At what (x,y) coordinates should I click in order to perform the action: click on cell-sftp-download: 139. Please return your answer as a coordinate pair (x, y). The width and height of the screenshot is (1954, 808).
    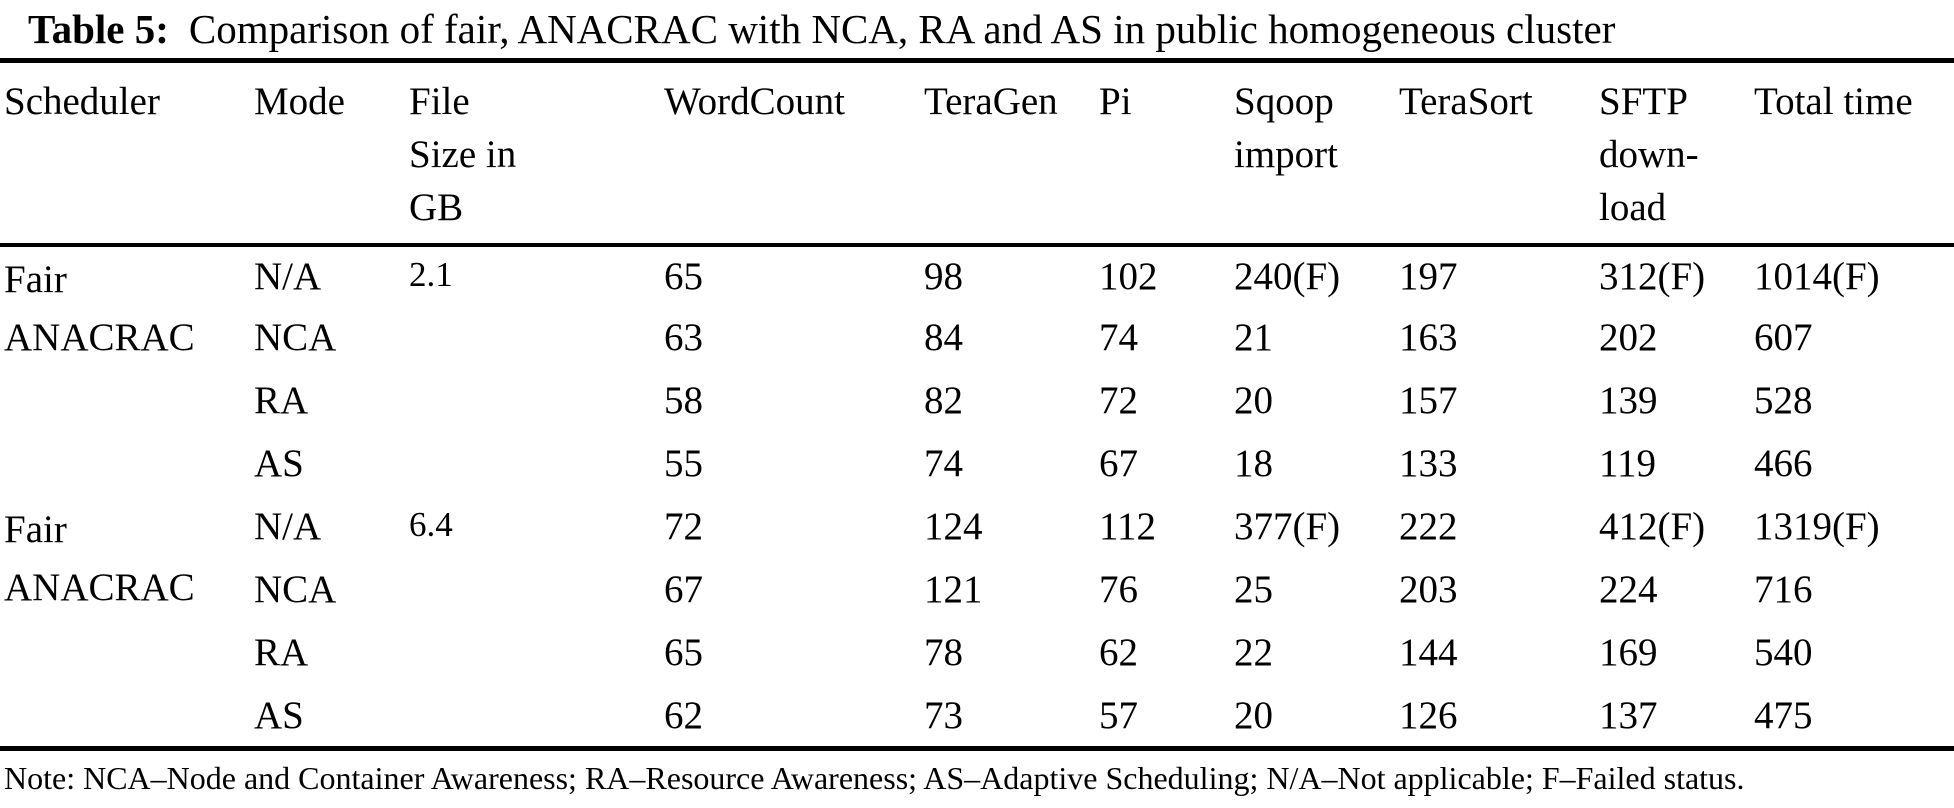
    Looking at the image, I should click on (1628, 400).